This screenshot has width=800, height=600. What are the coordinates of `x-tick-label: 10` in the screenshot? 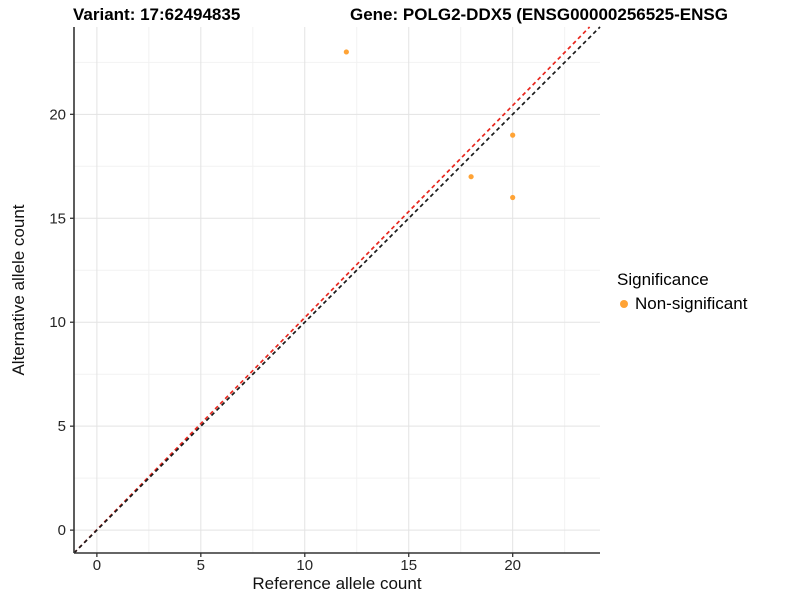 It's located at (304, 565).